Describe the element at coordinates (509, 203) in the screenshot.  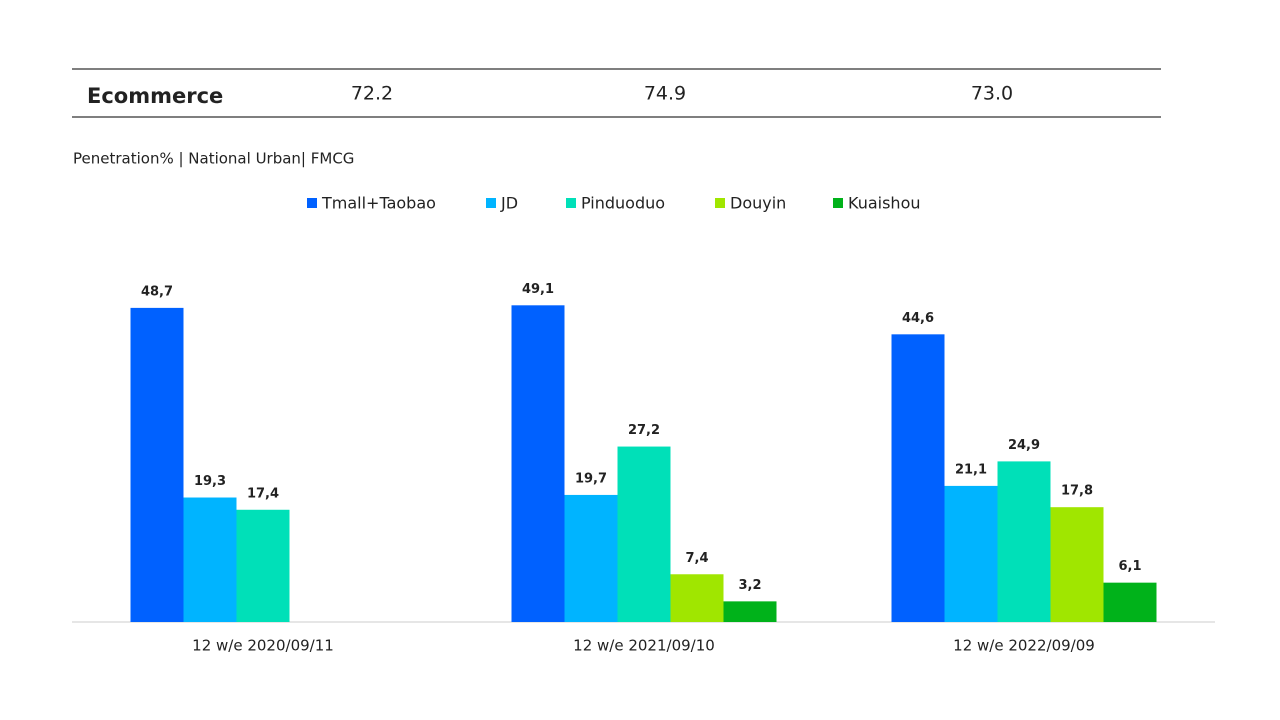
I see `legend-label: JD` at that location.